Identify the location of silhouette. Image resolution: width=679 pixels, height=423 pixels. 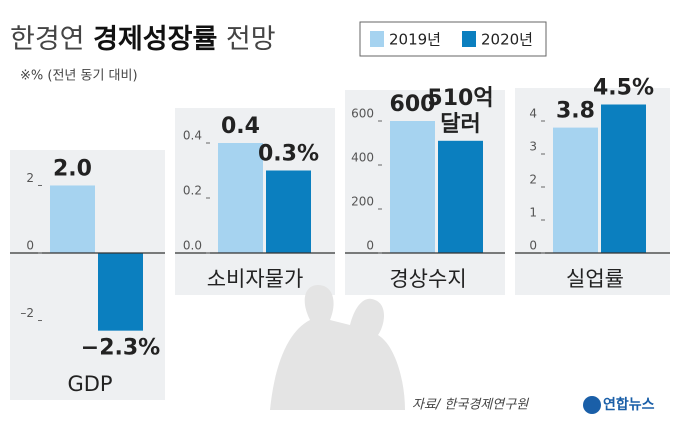
(337, 347).